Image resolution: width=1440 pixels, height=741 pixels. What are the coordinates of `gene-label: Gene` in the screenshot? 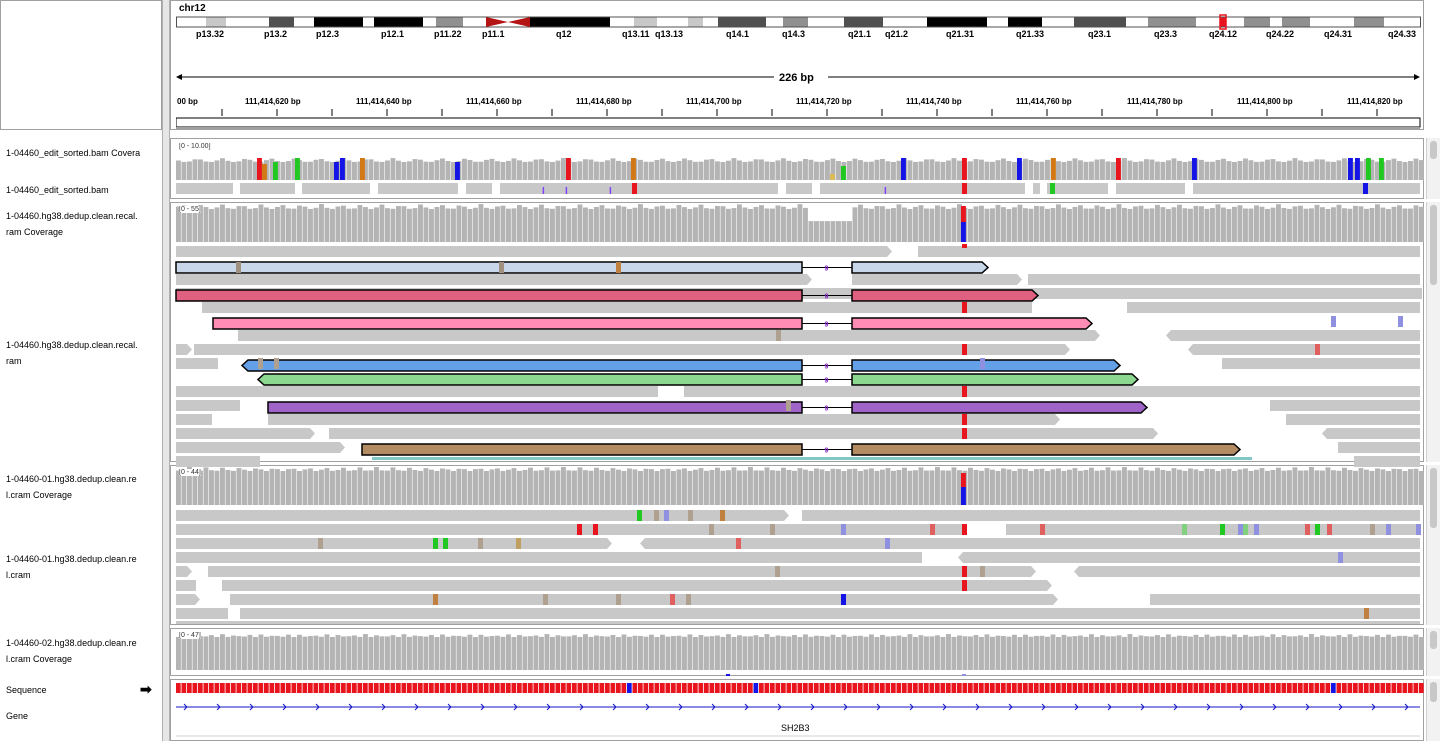 It's located at (17, 716).